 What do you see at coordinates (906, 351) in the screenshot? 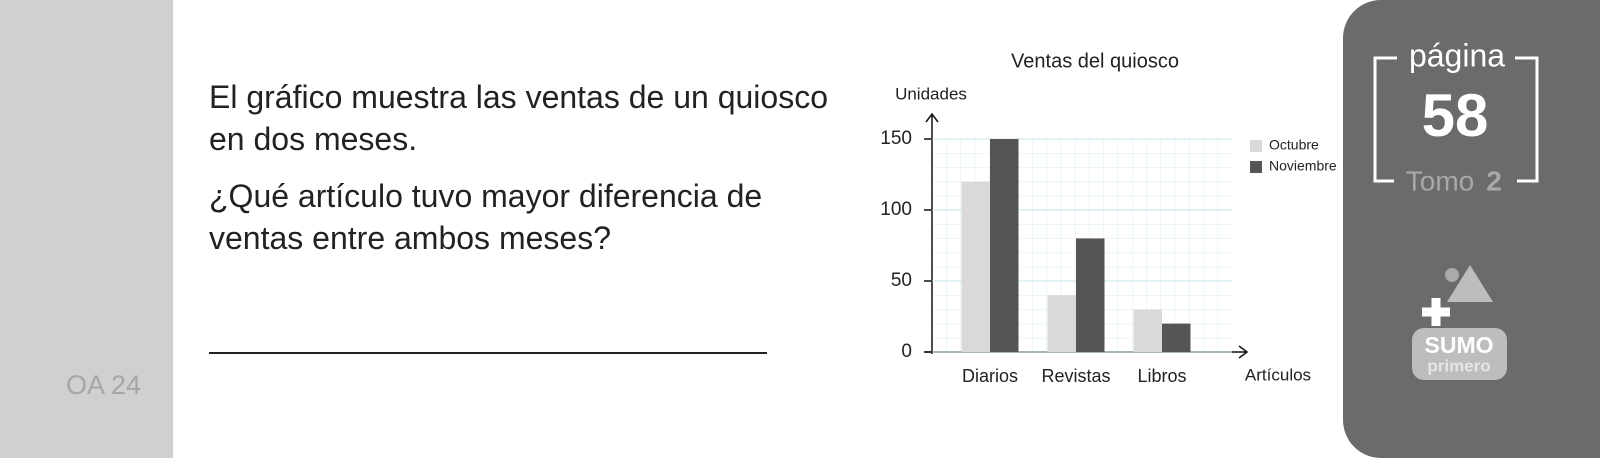
I see `y-tick-label: 0` at bounding box center [906, 351].